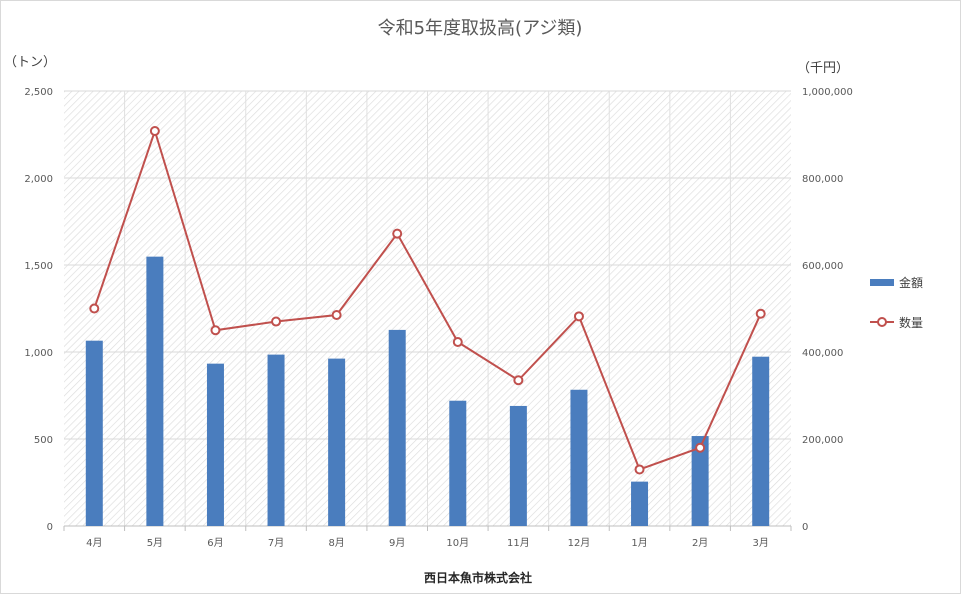 This screenshot has height=594, width=961. I want to click on x-tick-label: 7月, so click(276, 543).